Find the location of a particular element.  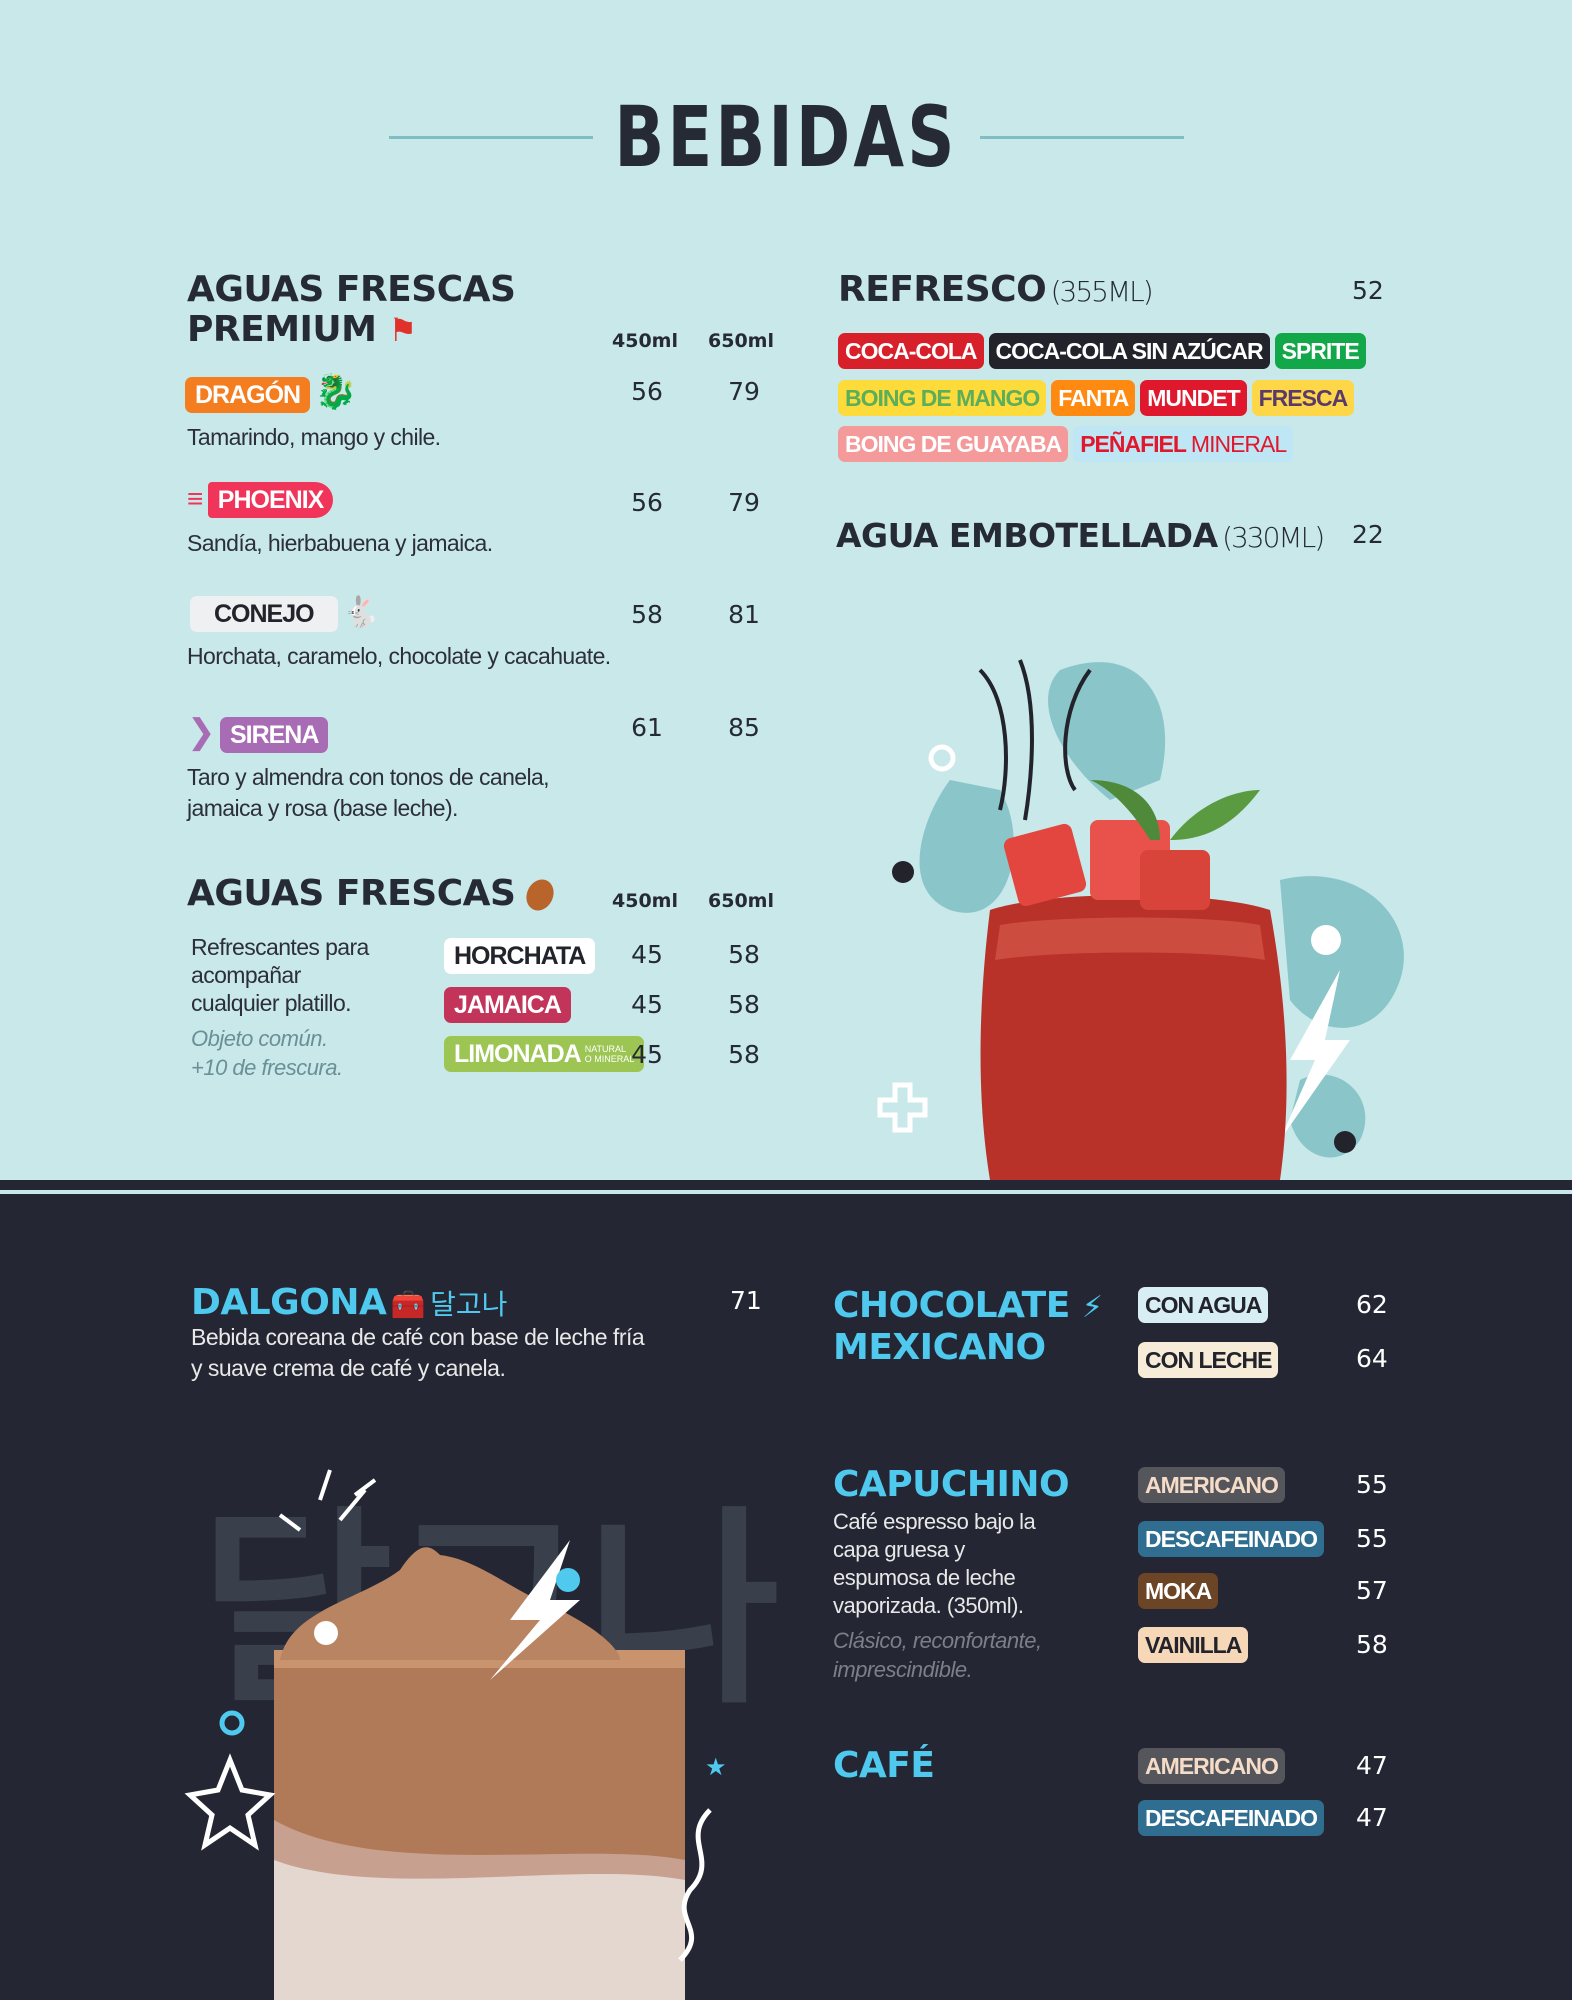

refresco-size: (355ML) is located at coordinates (1102, 291).